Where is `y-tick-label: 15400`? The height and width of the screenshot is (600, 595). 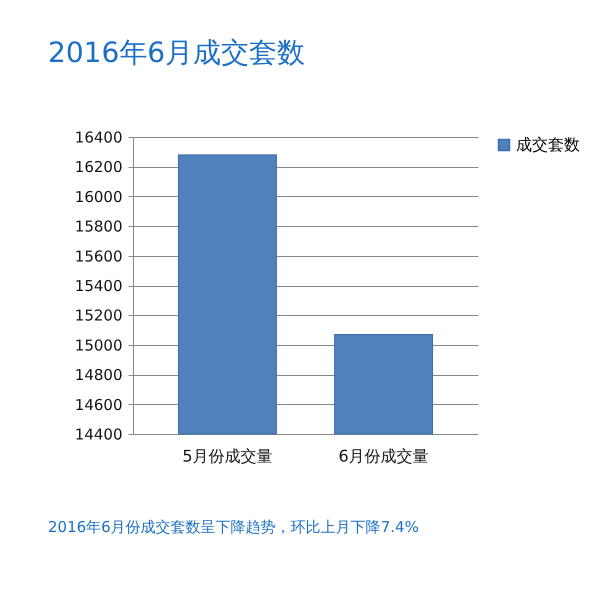 y-tick-label: 15400 is located at coordinates (98, 286).